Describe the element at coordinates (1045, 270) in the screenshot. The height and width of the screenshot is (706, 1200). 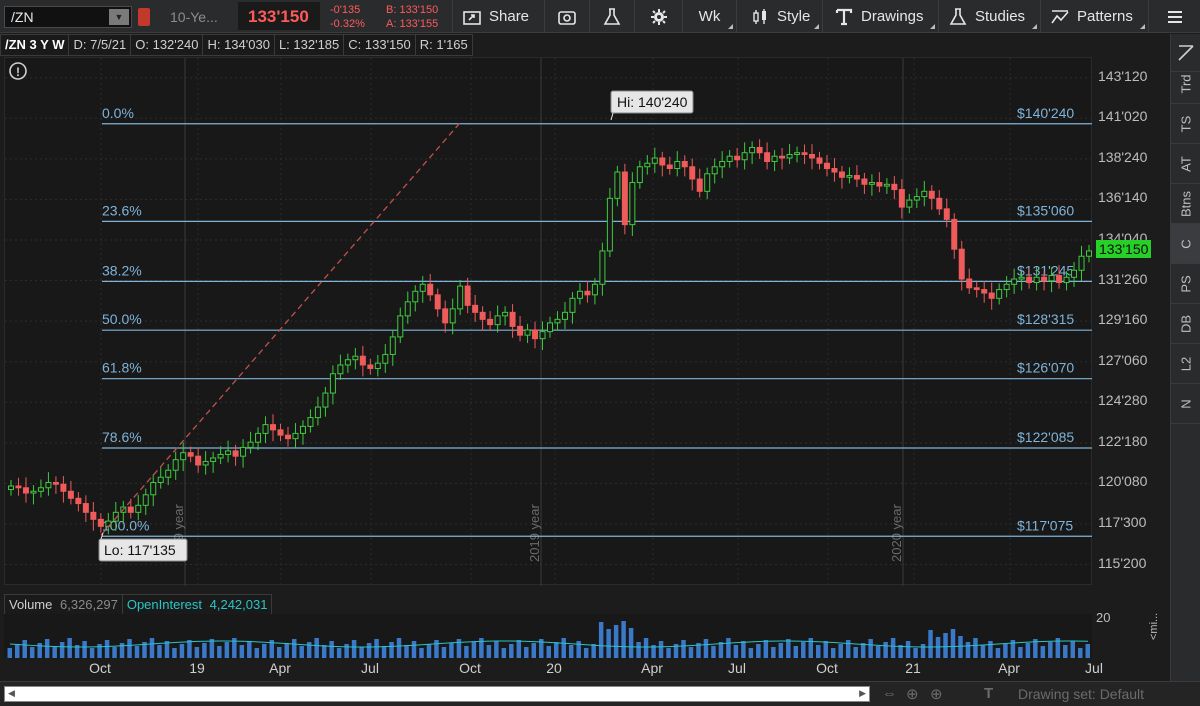
I see `fib-price-label: $131'245` at that location.